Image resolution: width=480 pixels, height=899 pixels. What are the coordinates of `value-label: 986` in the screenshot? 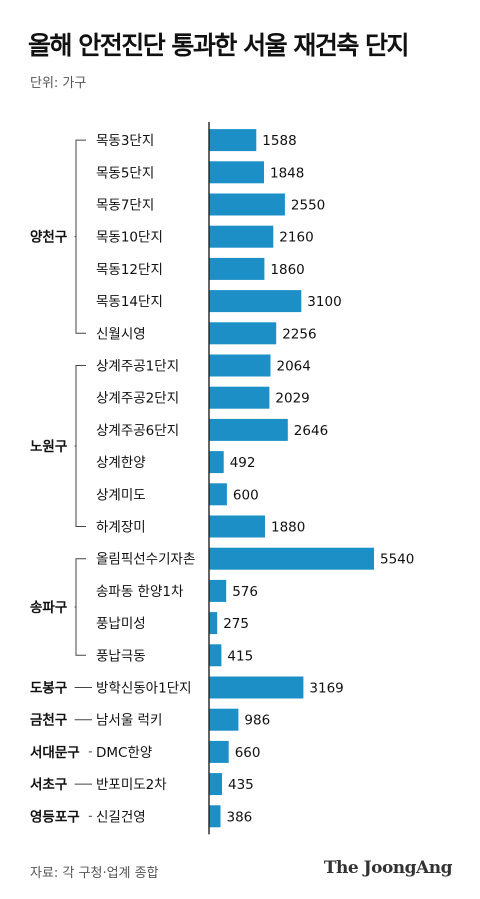 It's located at (257, 721).